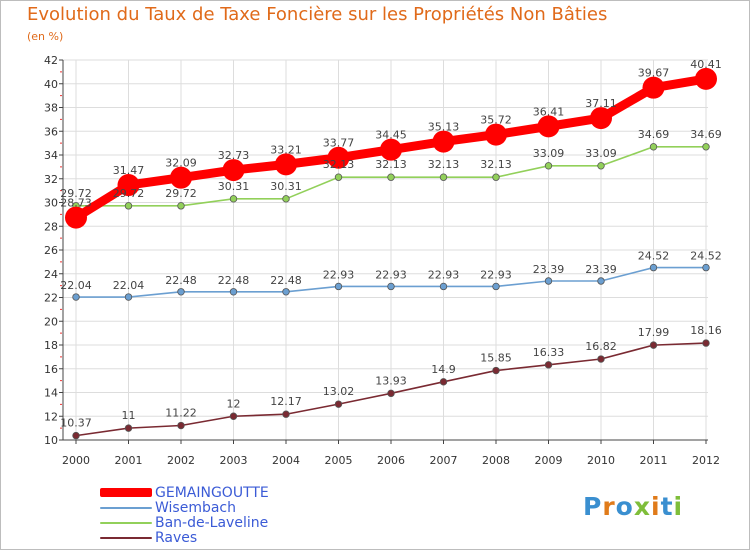  Describe the element at coordinates (391, 135) in the screenshot. I see `data-label: 34.45` at that location.